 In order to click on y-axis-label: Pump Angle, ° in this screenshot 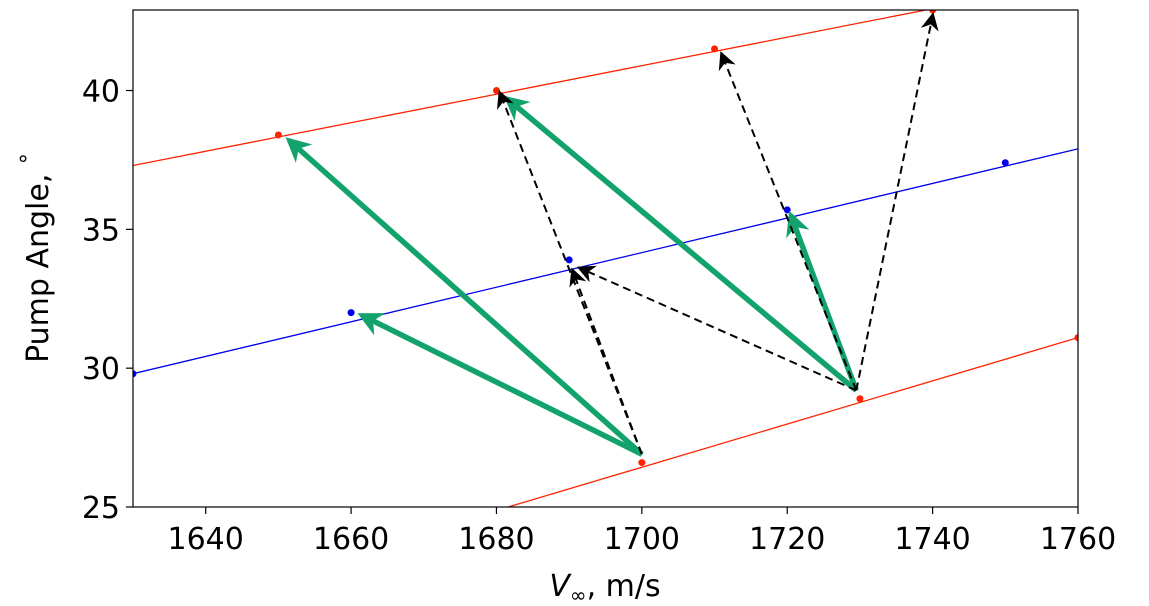, I will do `click(36, 258)`.